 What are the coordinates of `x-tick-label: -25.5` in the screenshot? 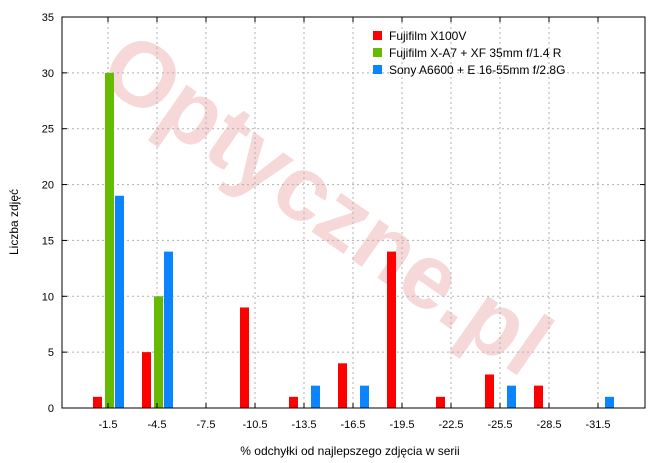 It's located at (499, 425).